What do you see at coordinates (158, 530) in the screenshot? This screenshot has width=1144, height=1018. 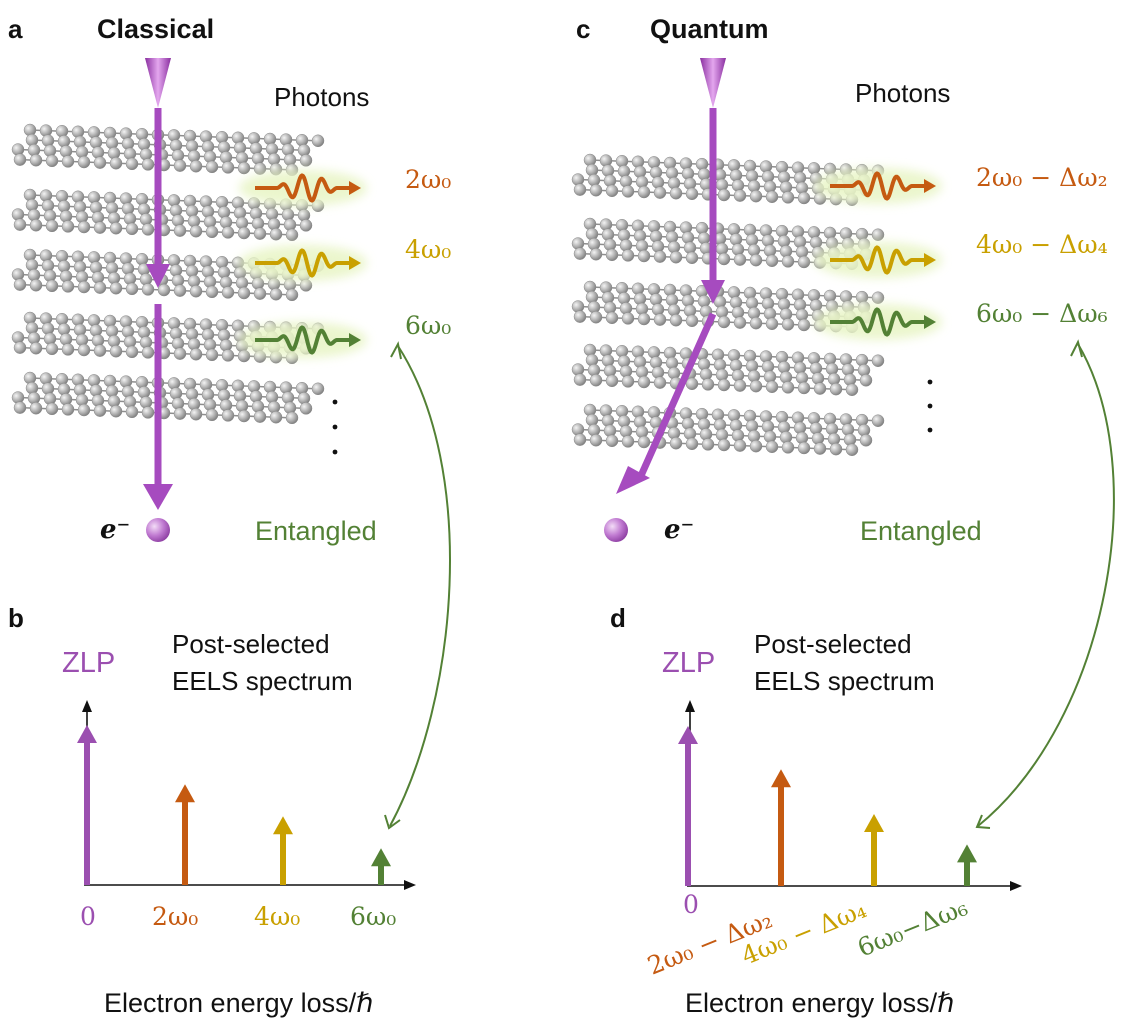 I see `electron-sphere-a` at bounding box center [158, 530].